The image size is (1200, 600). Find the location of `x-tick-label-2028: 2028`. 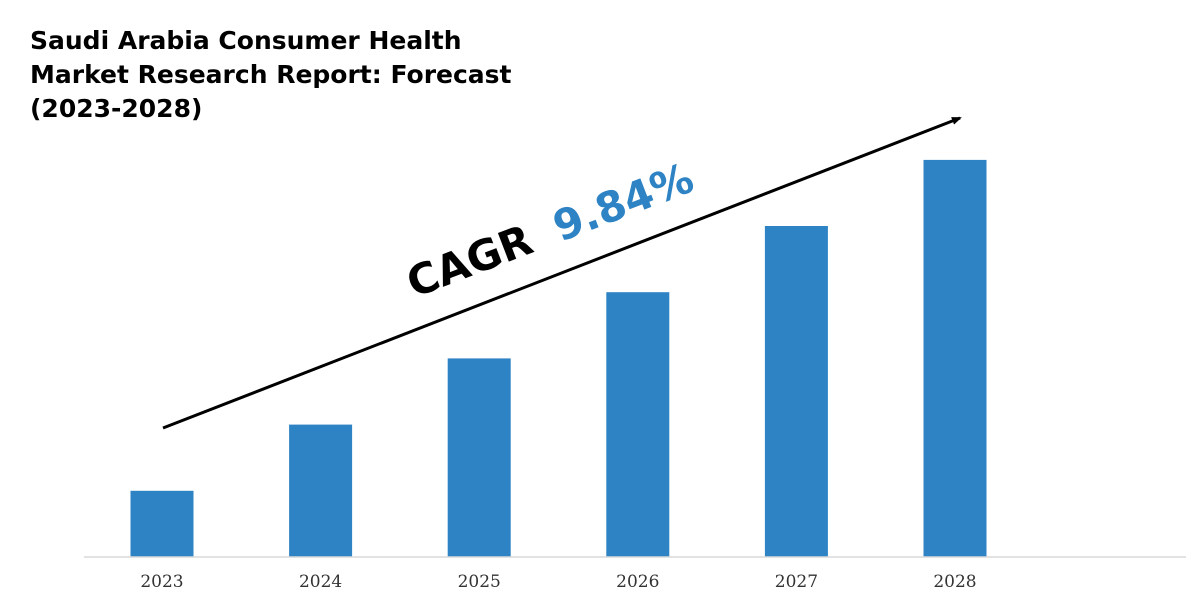

x-tick-label-2028: 2028 is located at coordinates (954, 582).